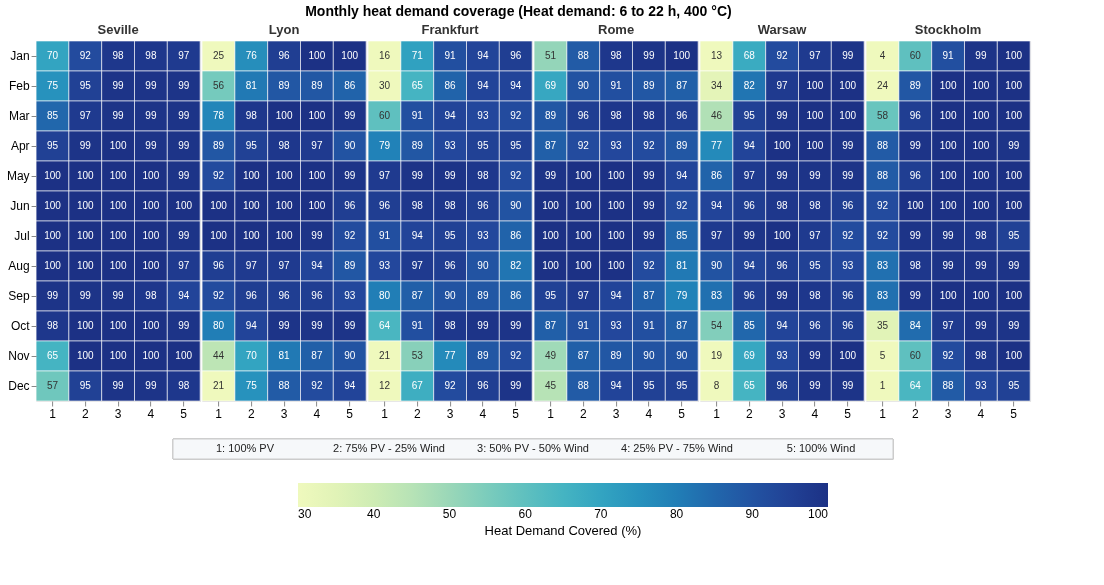 The height and width of the screenshot is (585, 1104). Describe the element at coordinates (218, 85) in the screenshot. I see `data-label: 56` at that location.